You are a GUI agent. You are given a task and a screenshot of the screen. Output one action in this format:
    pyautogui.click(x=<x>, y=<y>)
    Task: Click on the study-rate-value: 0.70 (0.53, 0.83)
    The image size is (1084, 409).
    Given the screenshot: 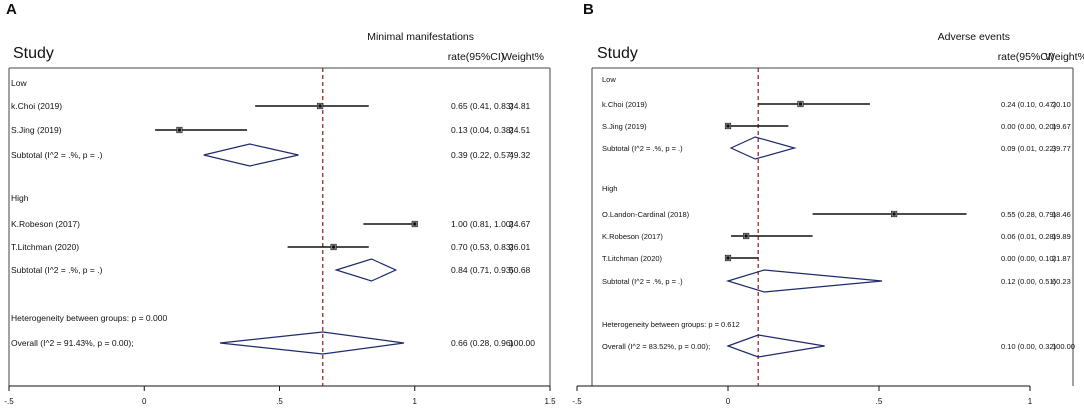 What is the action you would take?
    pyautogui.click(x=482, y=247)
    